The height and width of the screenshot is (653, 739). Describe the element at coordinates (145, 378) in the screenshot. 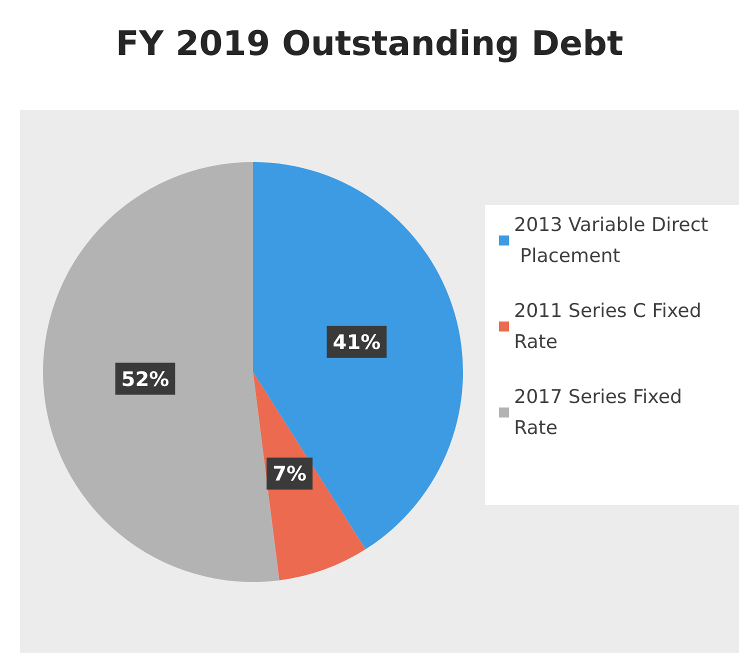

I see `data-label: 52%` at that location.